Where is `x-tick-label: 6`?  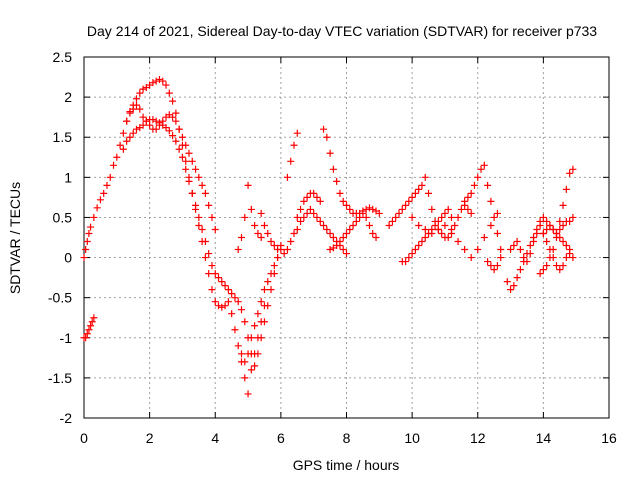
x-tick-label: 6 is located at coordinates (281, 438).